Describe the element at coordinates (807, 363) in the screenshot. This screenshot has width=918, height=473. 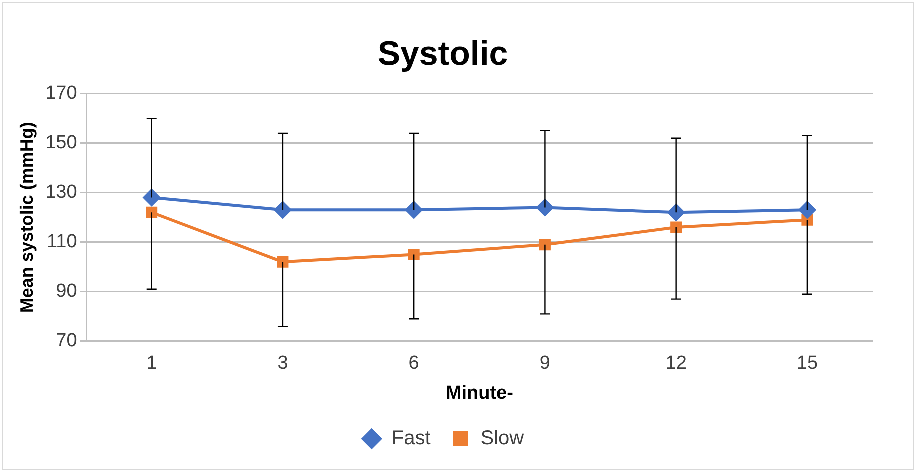
I see `x-tick-label: 15` at that location.